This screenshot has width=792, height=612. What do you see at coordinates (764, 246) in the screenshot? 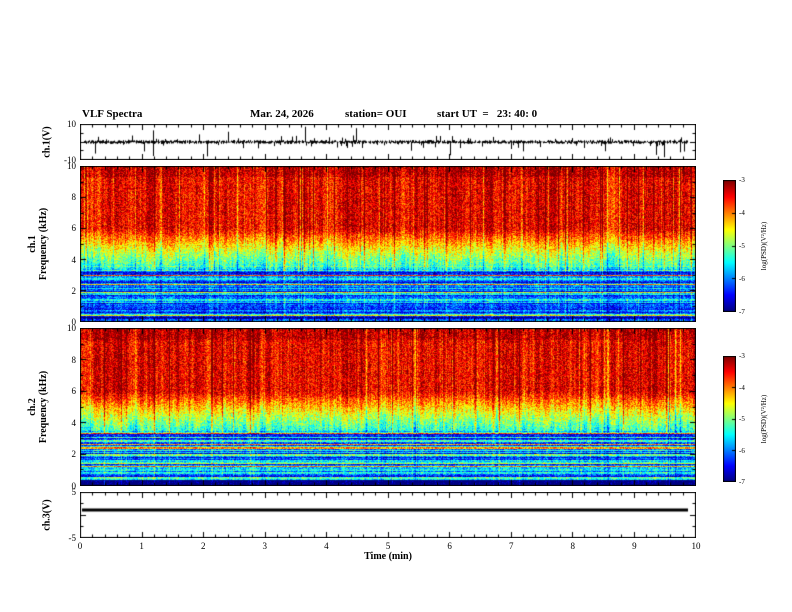
I see `ch1-colorbar-label: log(PSD)(V²/Hz)` at bounding box center [764, 246].